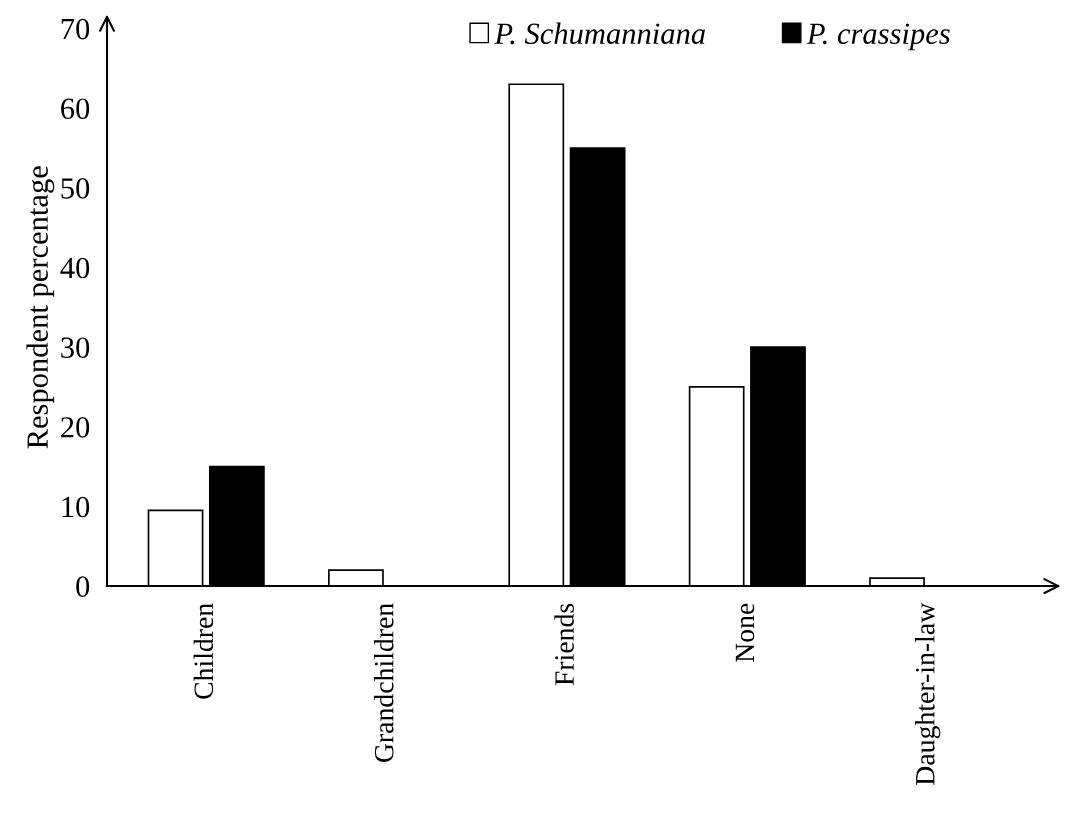  Describe the element at coordinates (83, 586) in the screenshot. I see `y-tick-label: 0` at that location.